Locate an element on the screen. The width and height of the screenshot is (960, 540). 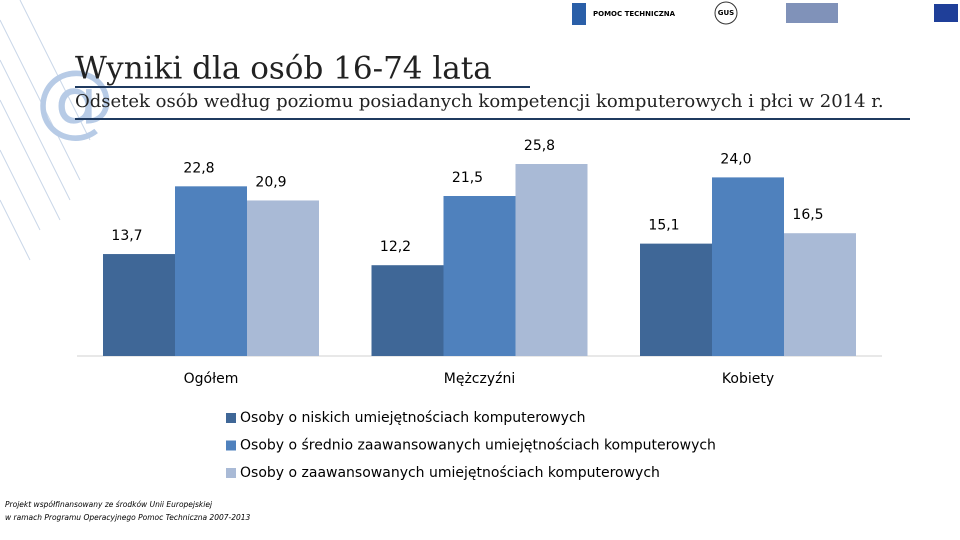
category-label: Kobiety is located at coordinates (748, 379).